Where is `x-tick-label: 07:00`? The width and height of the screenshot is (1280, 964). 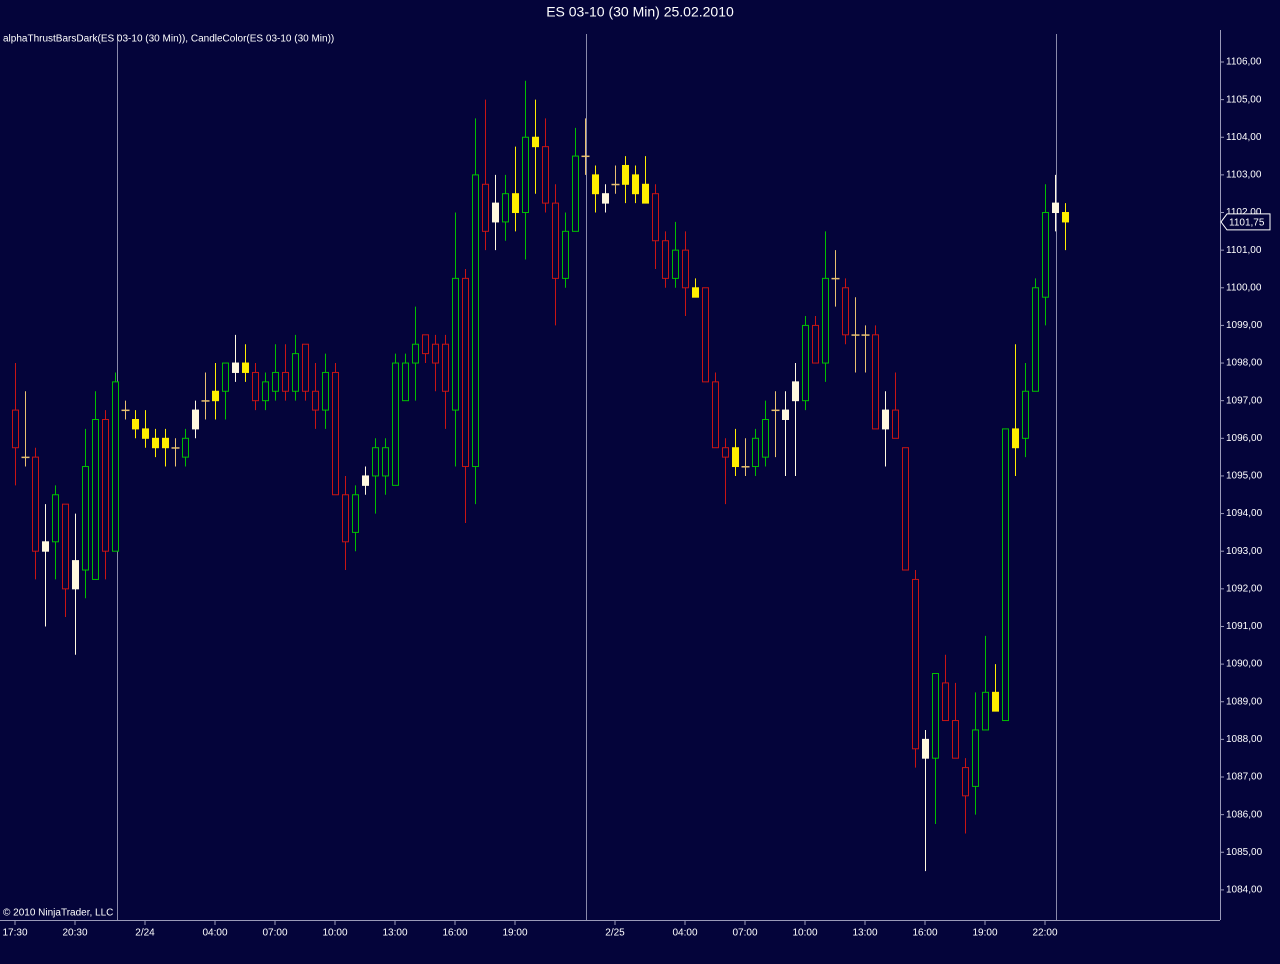
x-tick-label: 07:00 is located at coordinates (744, 933).